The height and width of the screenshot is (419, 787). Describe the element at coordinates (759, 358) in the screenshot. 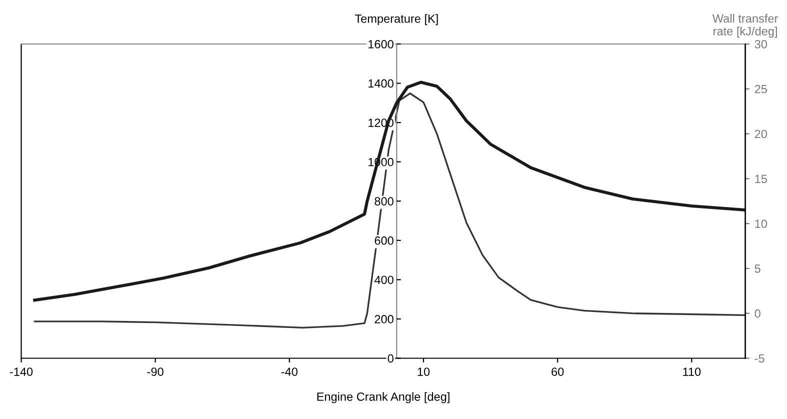

I see `y2-tick-label: -5` at that location.